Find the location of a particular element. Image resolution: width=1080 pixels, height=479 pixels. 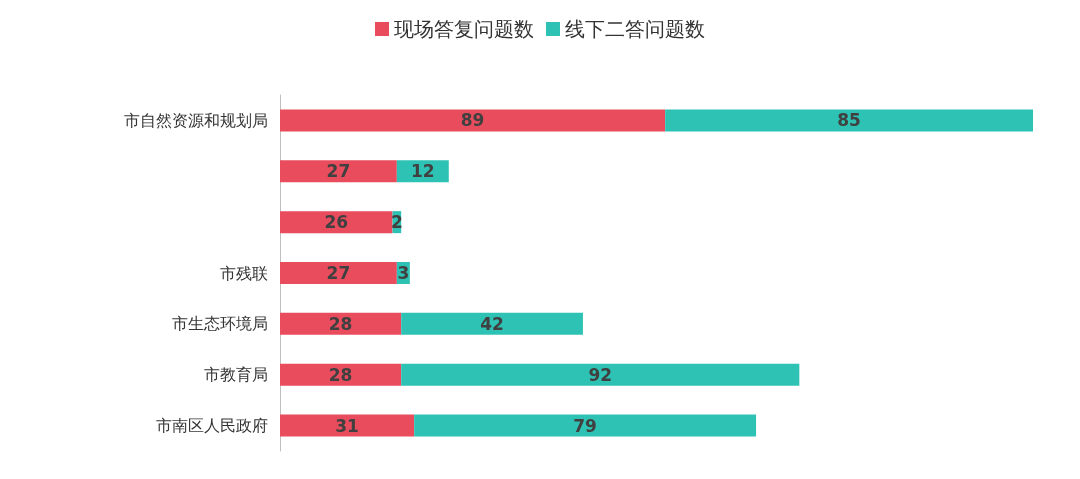

y-tick-label: 市教育局 is located at coordinates (236, 375).